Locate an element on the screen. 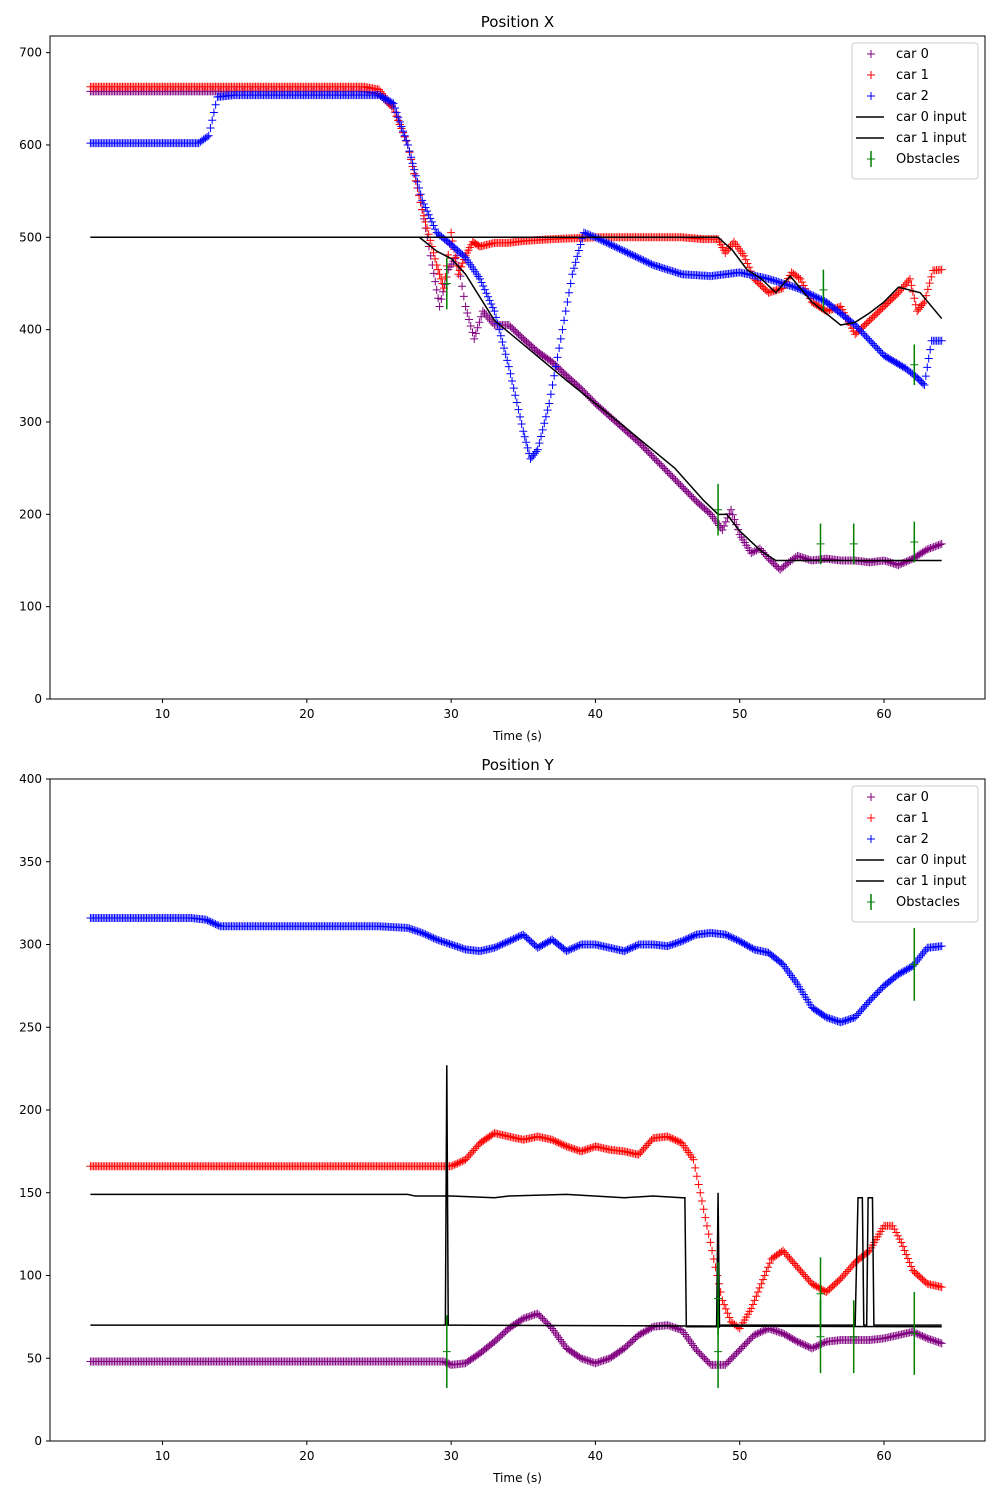 The height and width of the screenshot is (1500, 1000). y-tick-label: 700 is located at coordinates (30, 53).